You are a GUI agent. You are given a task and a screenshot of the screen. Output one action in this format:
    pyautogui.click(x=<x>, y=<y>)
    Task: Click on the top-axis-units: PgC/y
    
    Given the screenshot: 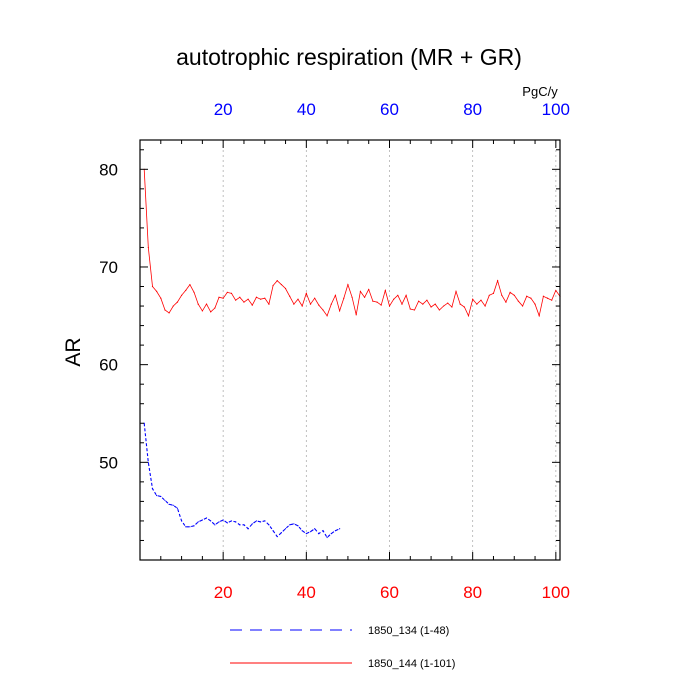 What is the action you would take?
    pyautogui.click(x=540, y=91)
    